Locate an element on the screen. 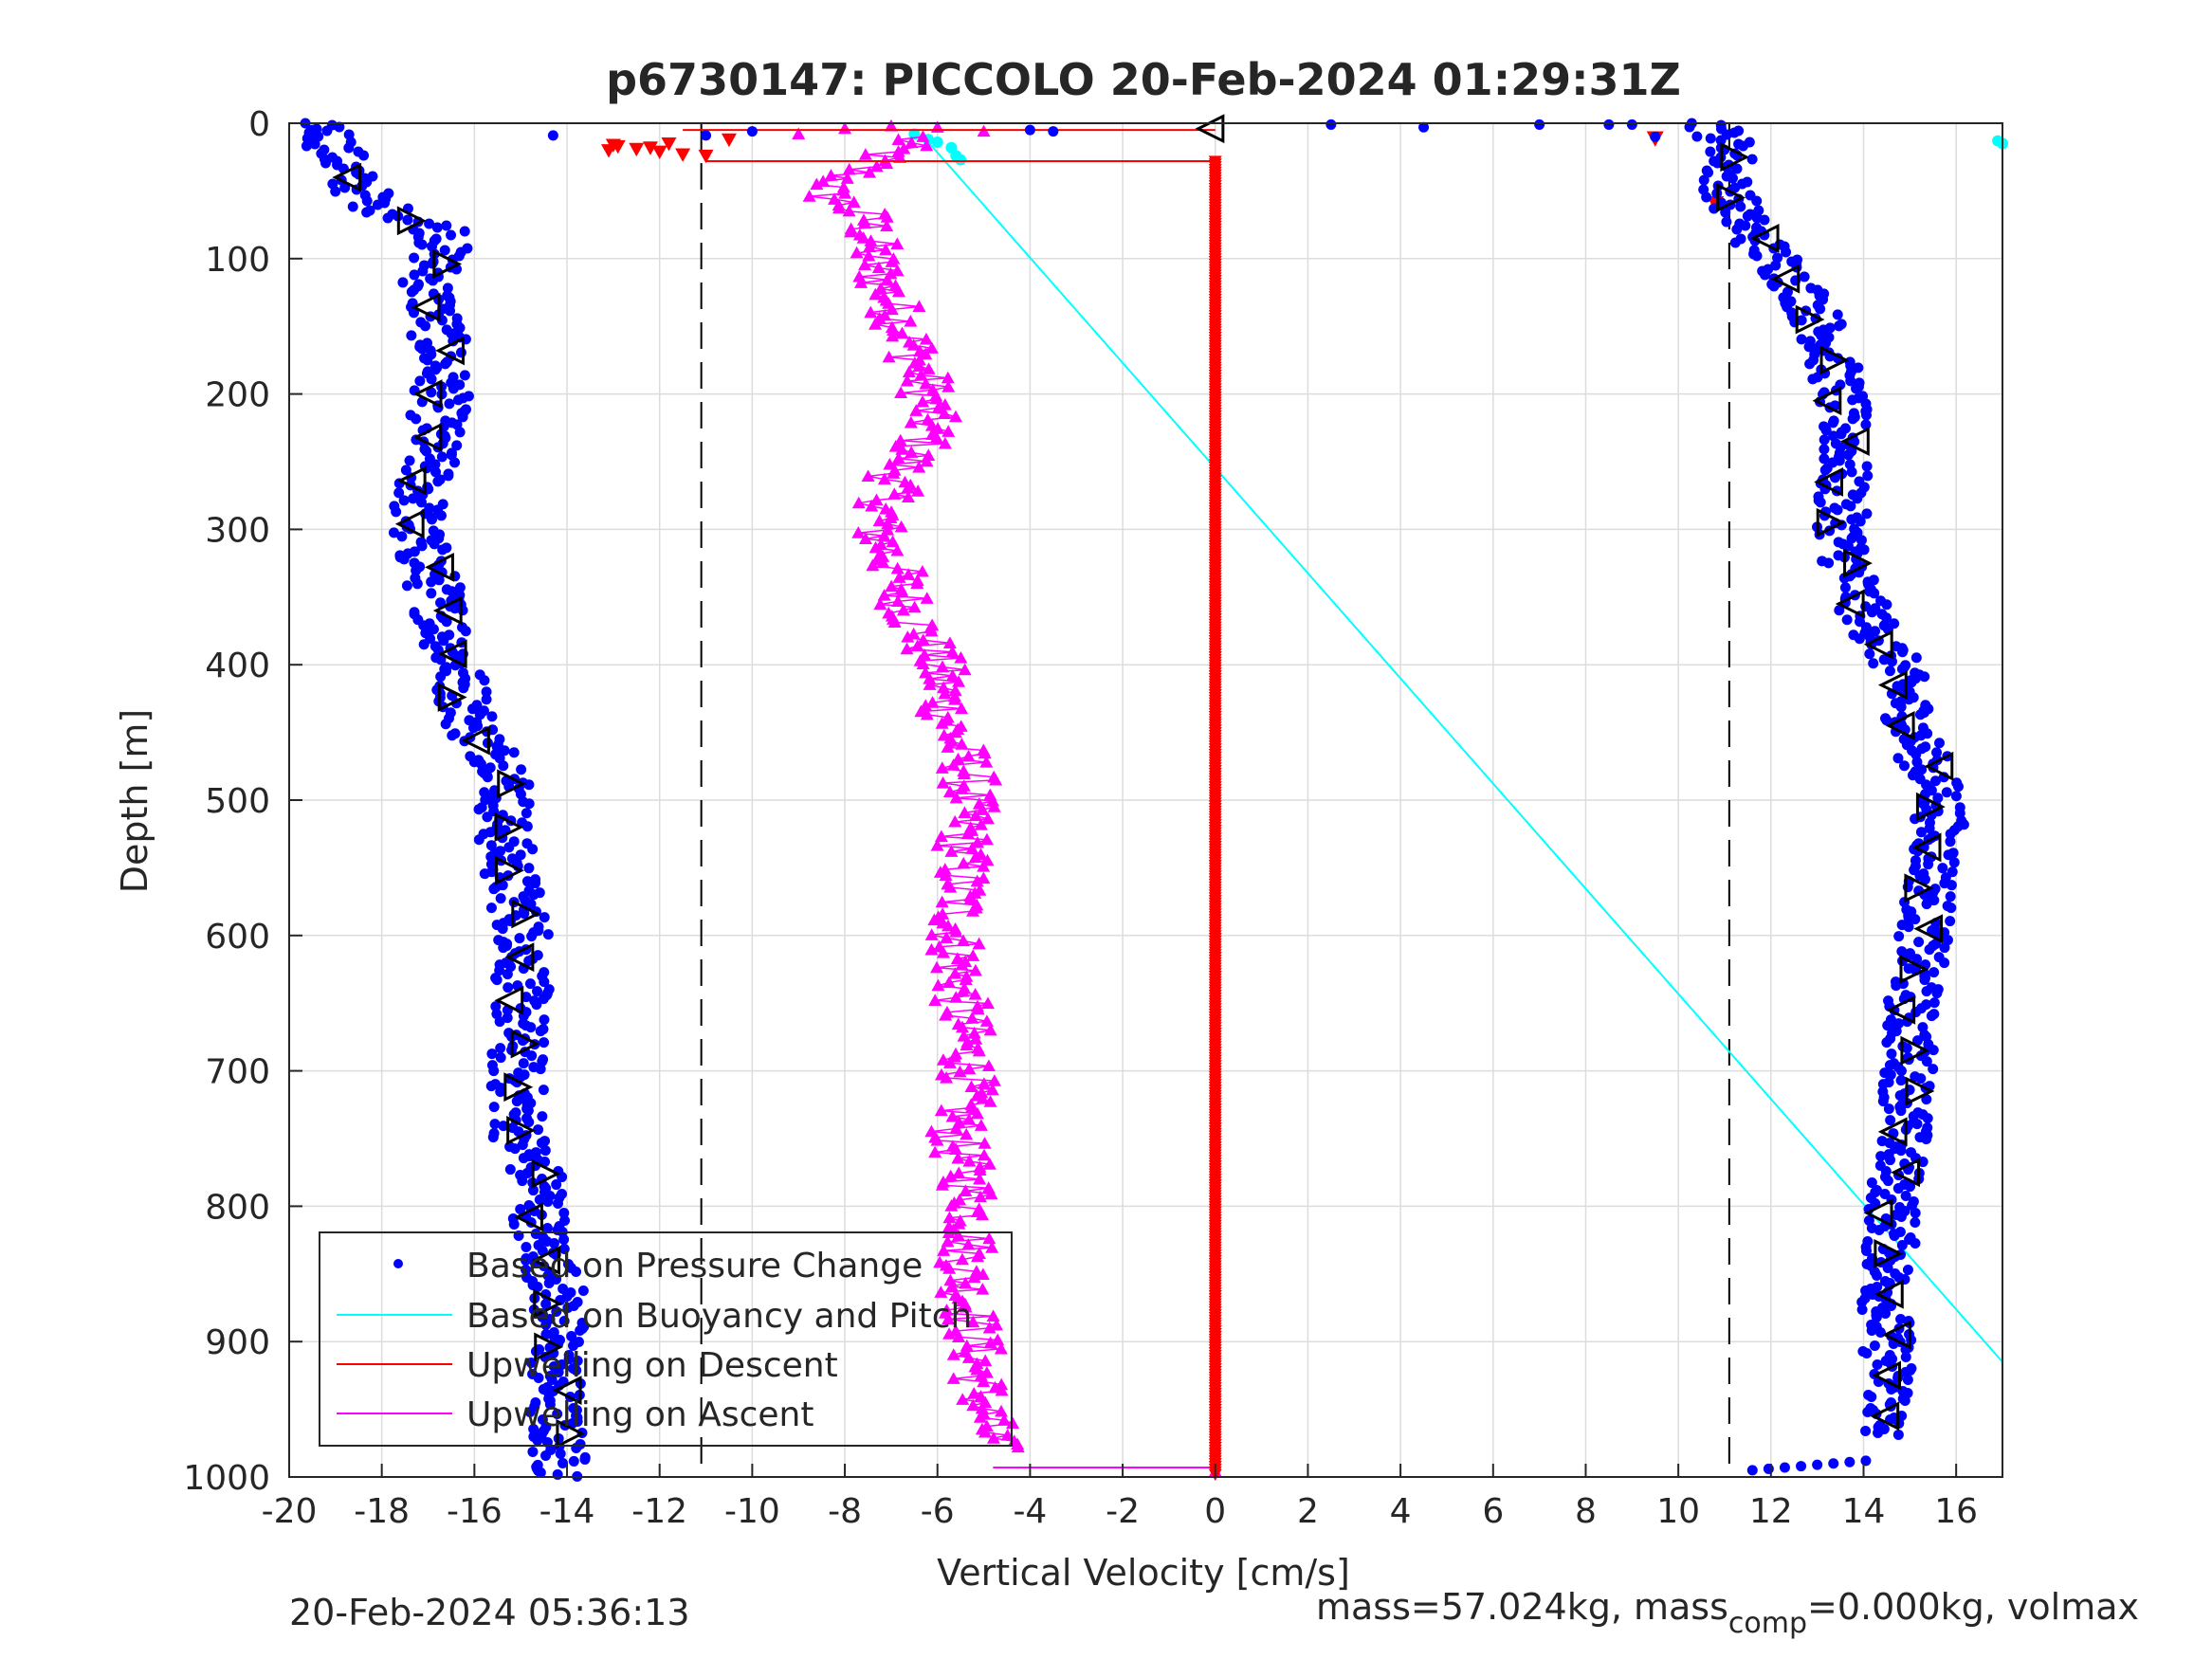 The height and width of the screenshot is (1659, 2212). buoyancy-pitch-point is located at coordinates (961, 160).